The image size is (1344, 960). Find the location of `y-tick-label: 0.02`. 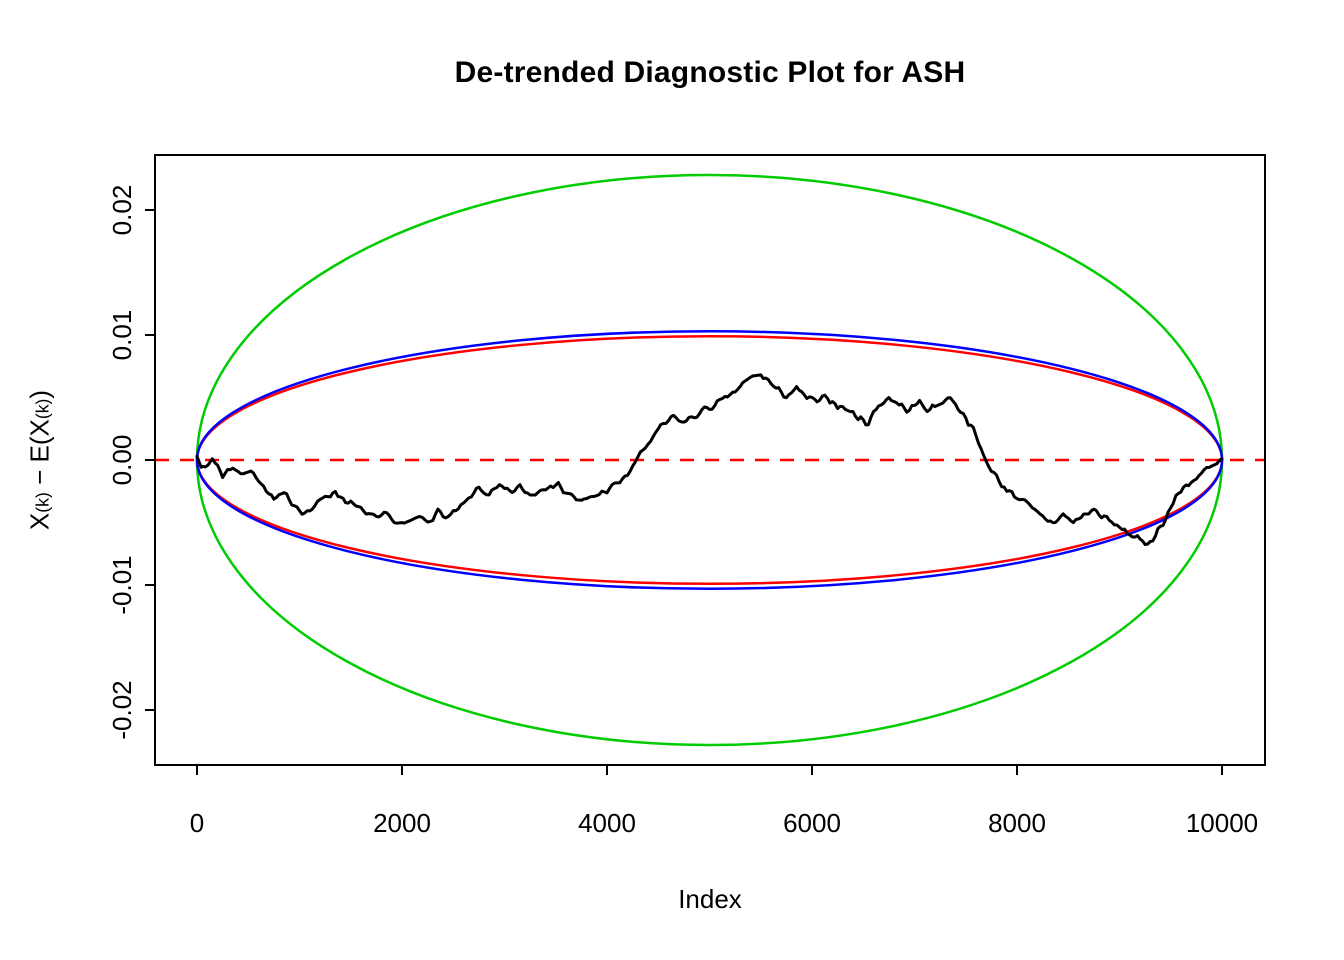

y-tick-label: 0.02 is located at coordinates (122, 210).